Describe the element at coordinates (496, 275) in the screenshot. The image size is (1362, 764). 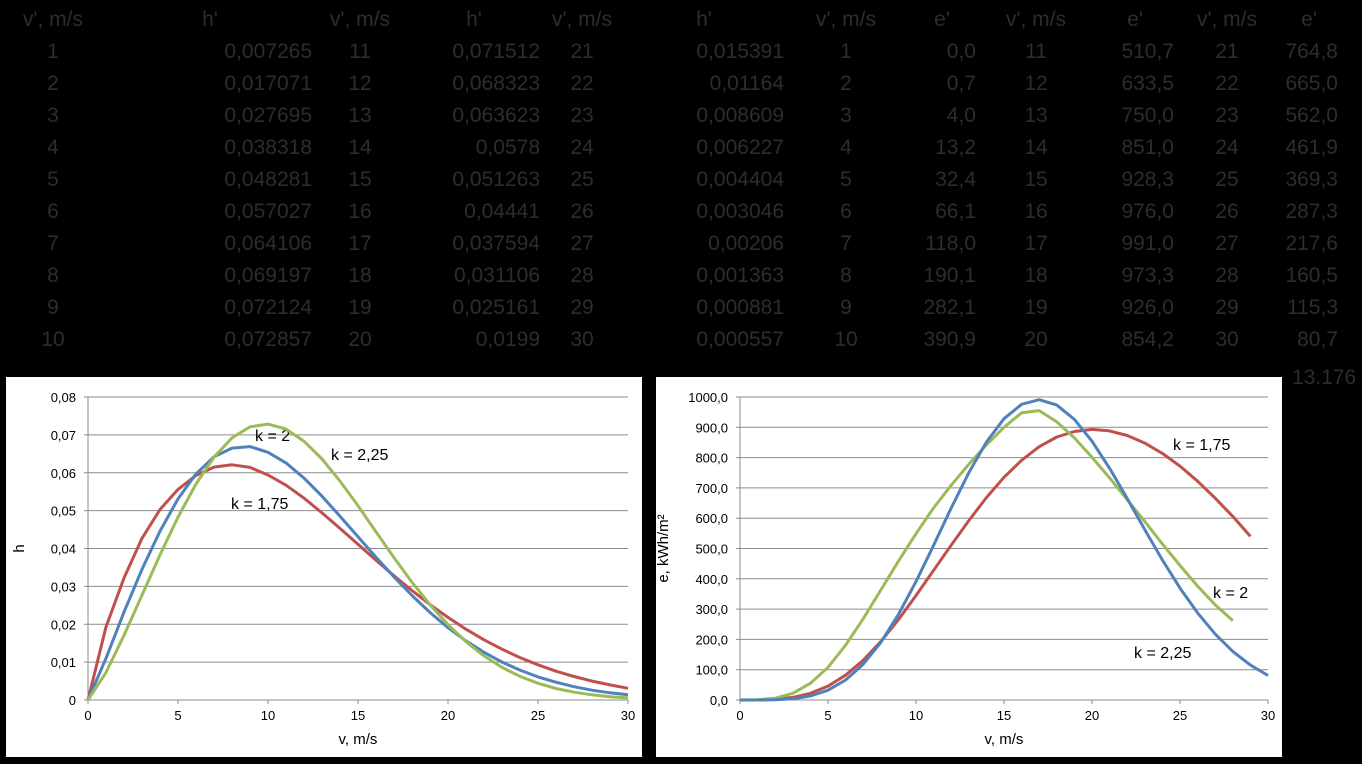
I see `value-cell: 0,031106` at that location.